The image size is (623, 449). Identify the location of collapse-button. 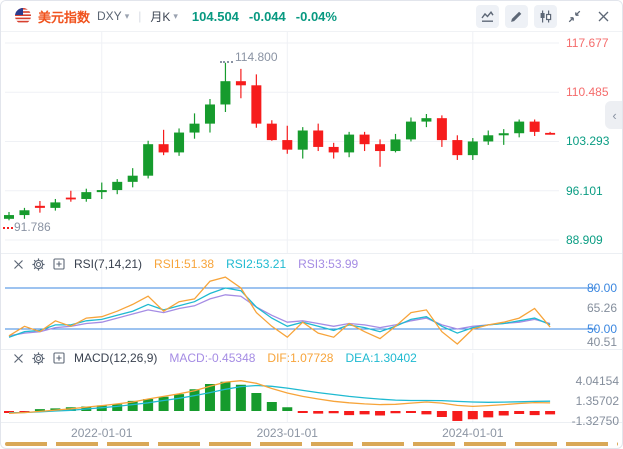
(574, 16).